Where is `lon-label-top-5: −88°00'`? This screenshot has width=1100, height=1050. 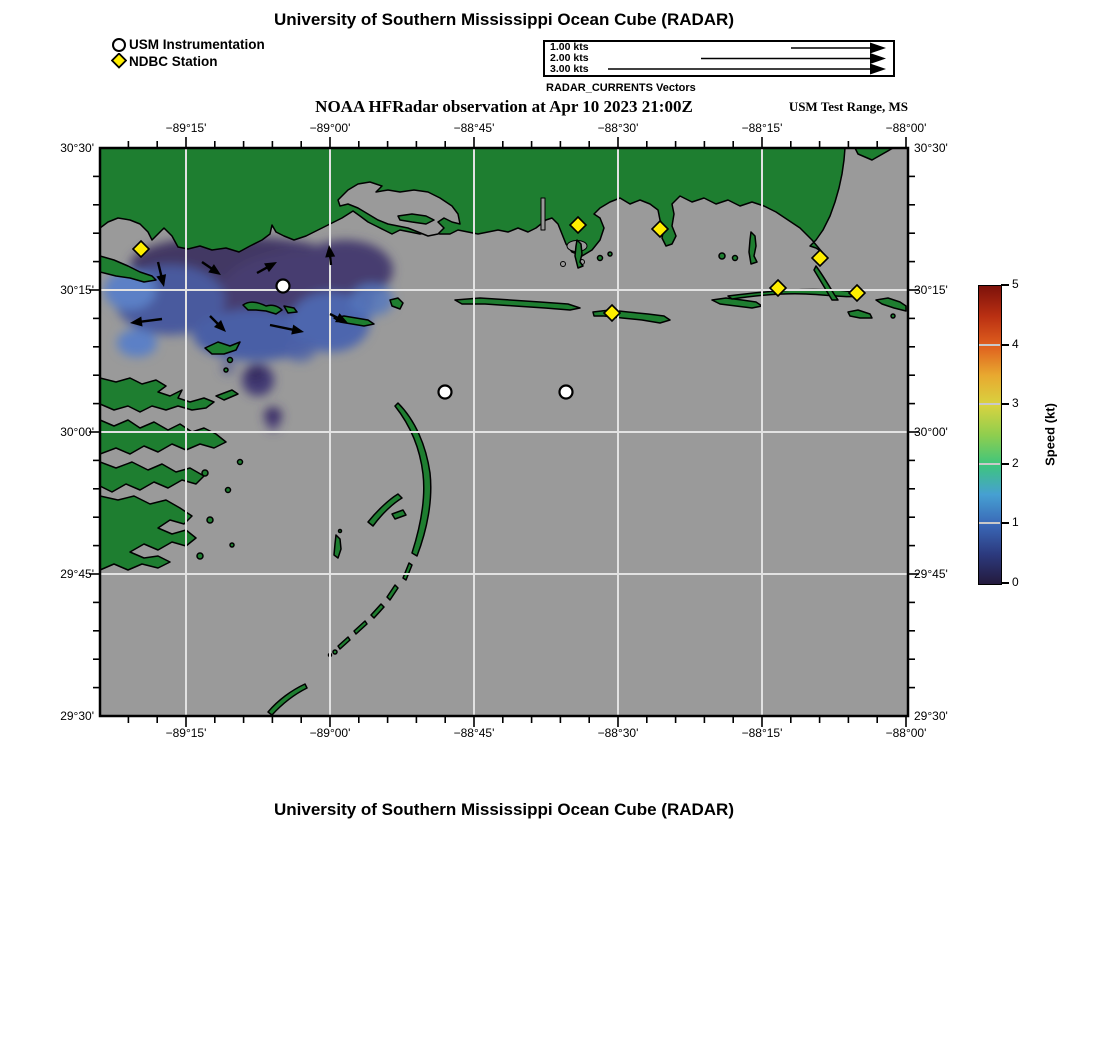 lon-label-top-5: −88°00' is located at coordinates (906, 128).